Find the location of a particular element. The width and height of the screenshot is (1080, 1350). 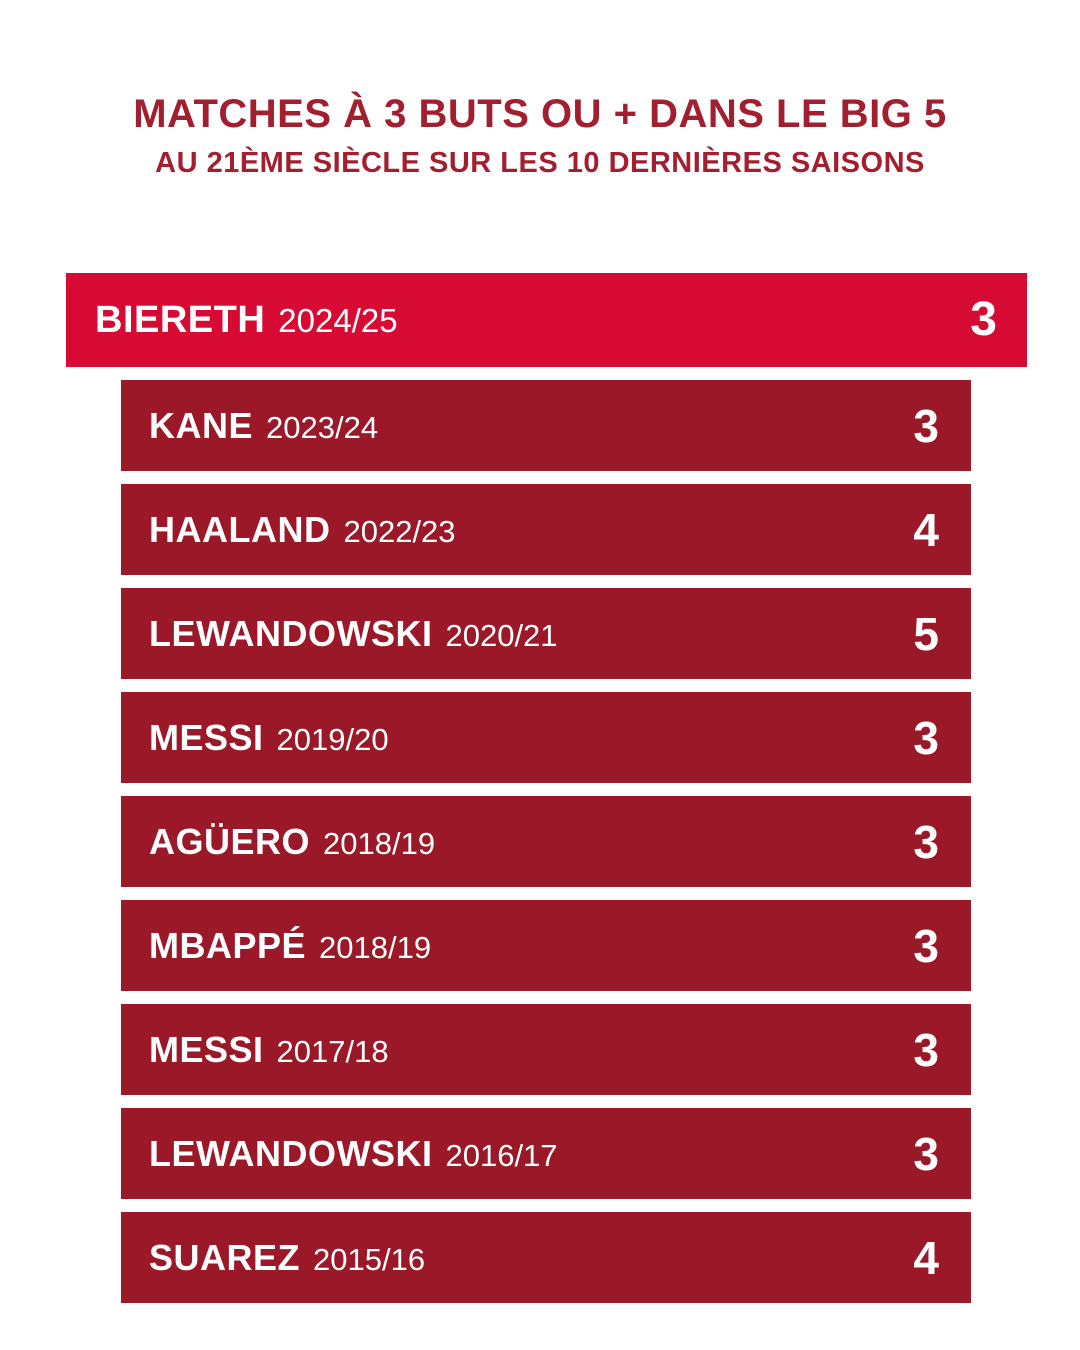

bar-label: HAALAND 2022/23 is located at coordinates (302, 530).